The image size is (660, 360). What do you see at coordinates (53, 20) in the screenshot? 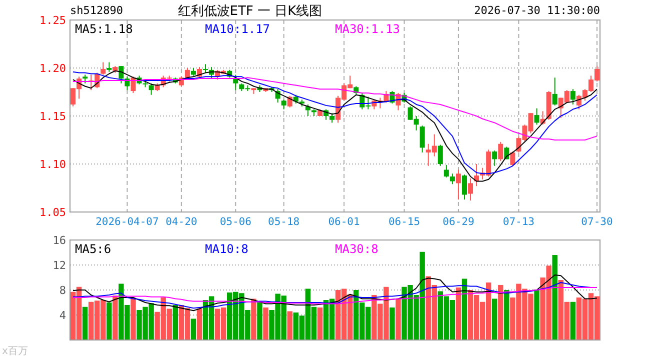
I see `y-tick-label: 1.25` at bounding box center [53, 20].